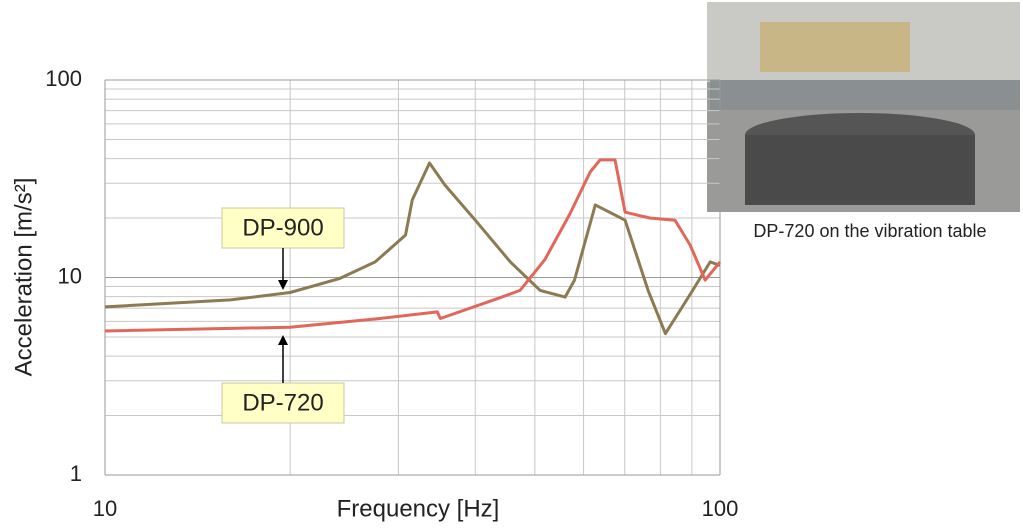  Describe the element at coordinates (23, 277) in the screenshot. I see `y-axis-title: Acceleration [m/s²]` at that location.